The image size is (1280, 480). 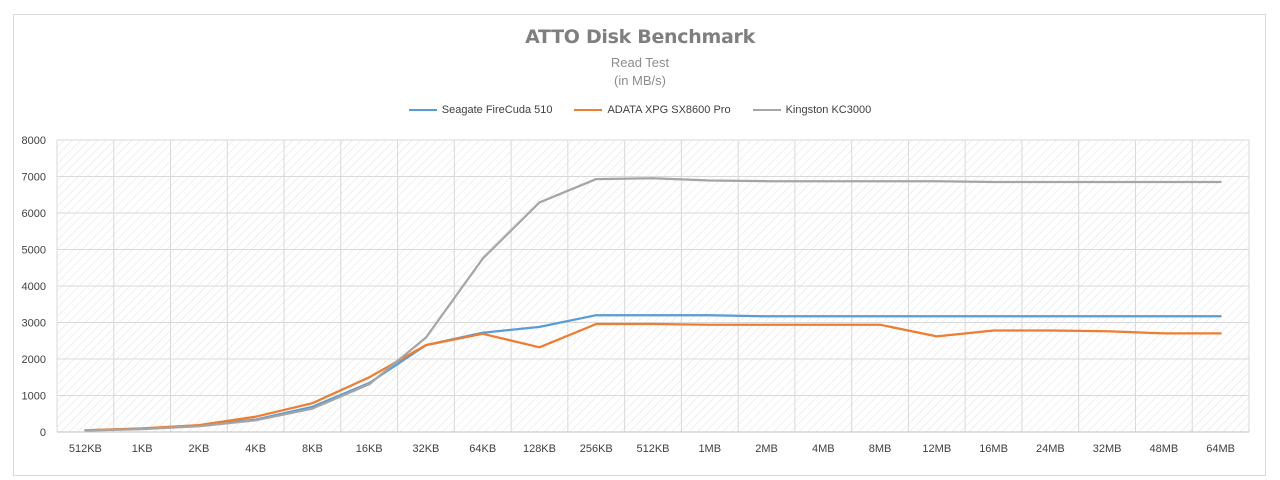 I want to click on legend-label-series-1: ADATA XPG SX8600 Pro, so click(x=669, y=110).